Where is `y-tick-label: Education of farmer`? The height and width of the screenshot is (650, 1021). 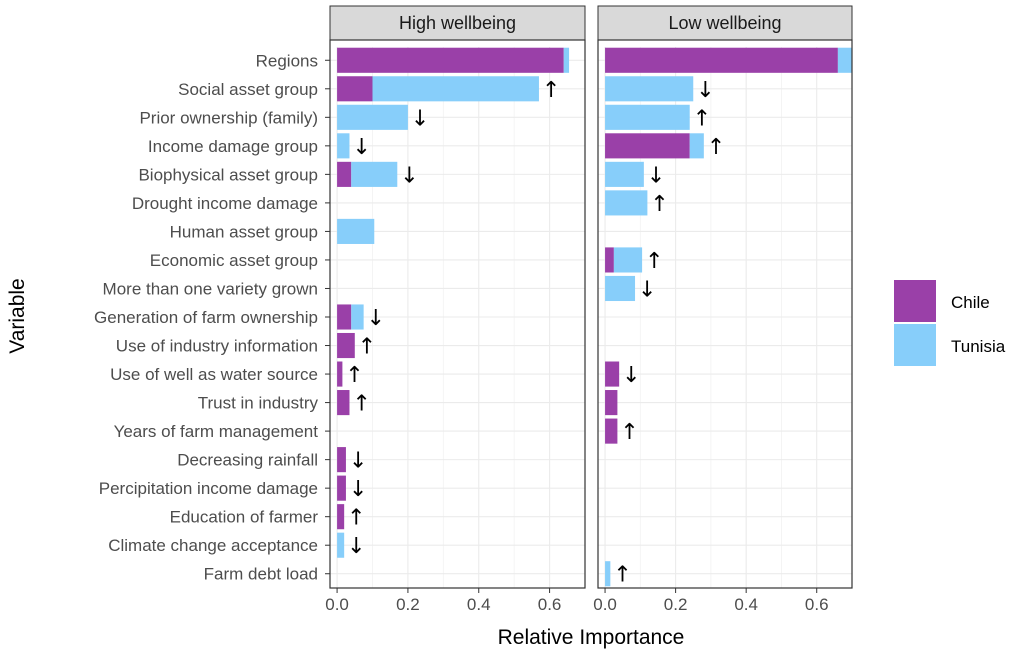
y-tick-label: Education of farmer is located at coordinates (244, 517).